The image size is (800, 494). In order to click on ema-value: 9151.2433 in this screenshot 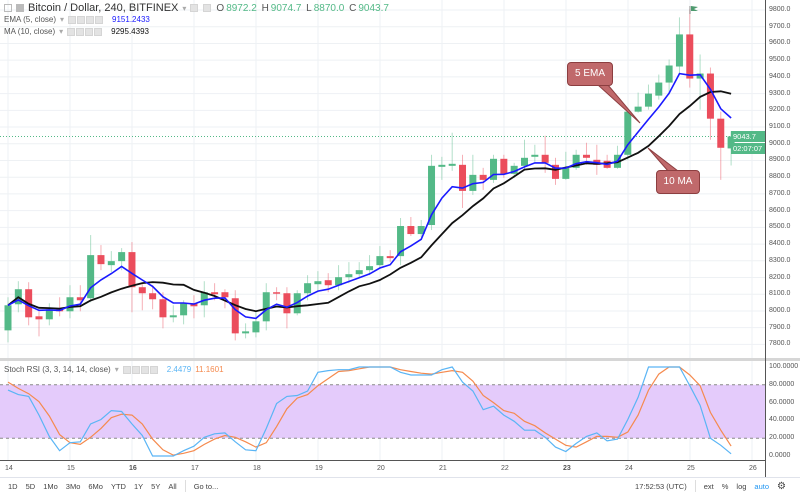, I will do `click(131, 19)`.